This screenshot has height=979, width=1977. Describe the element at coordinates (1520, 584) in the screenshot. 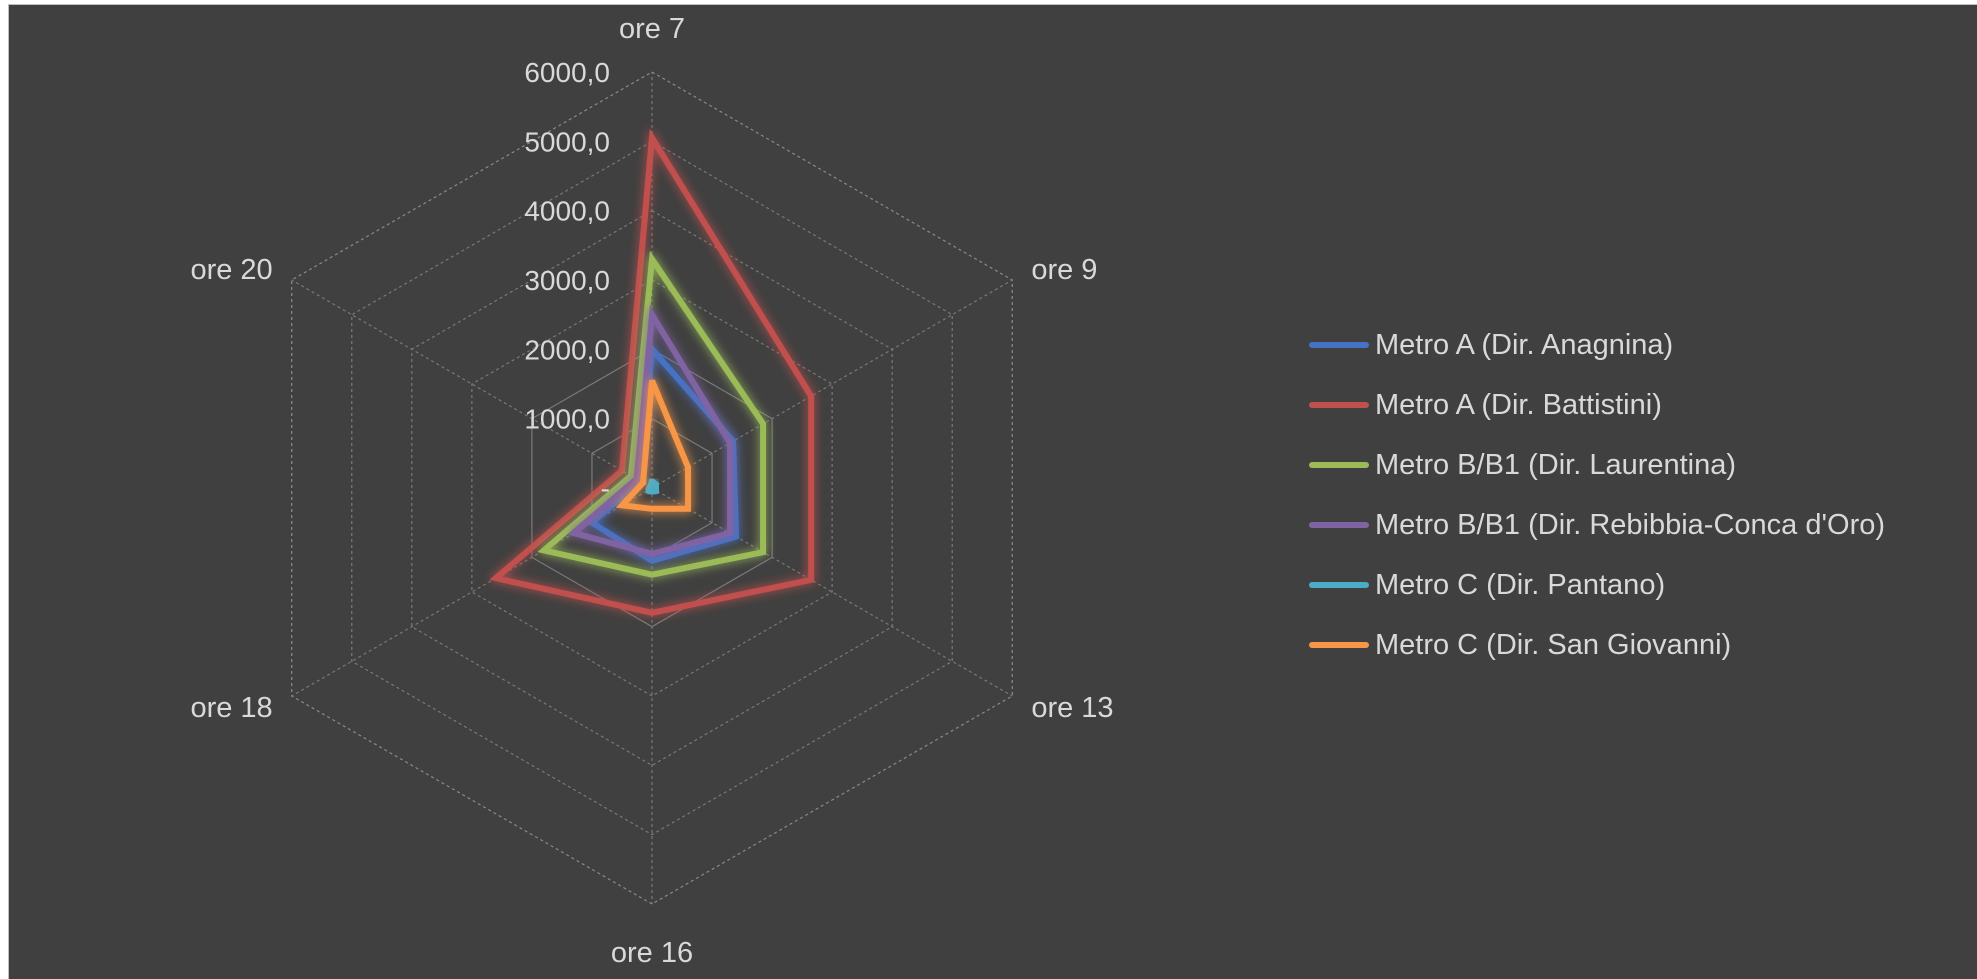

I see `legend-label: Metro C (Dir. Pantano)` at that location.